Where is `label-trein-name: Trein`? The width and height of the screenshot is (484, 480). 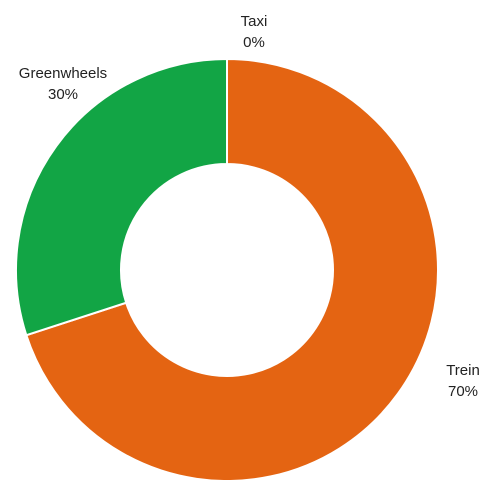
label-trein-name: Trein is located at coordinates (463, 370).